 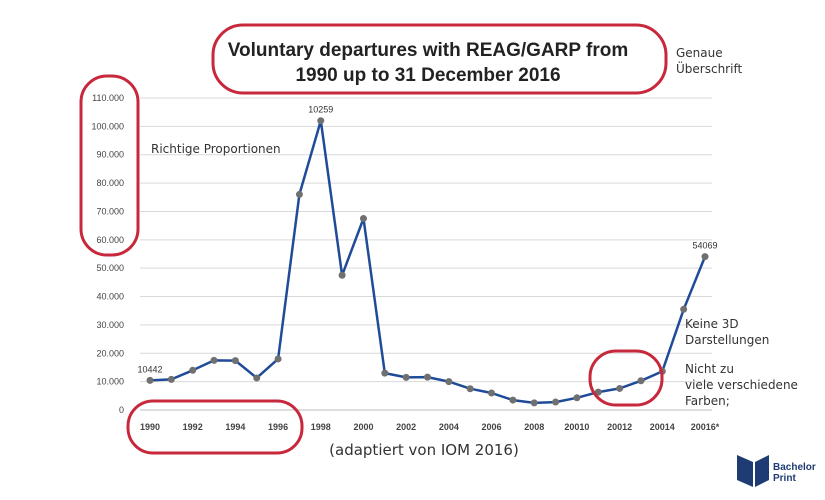 What do you see at coordinates (216, 149) in the screenshot?
I see `annotation-proportionen: Richtige Proportionen` at bounding box center [216, 149].